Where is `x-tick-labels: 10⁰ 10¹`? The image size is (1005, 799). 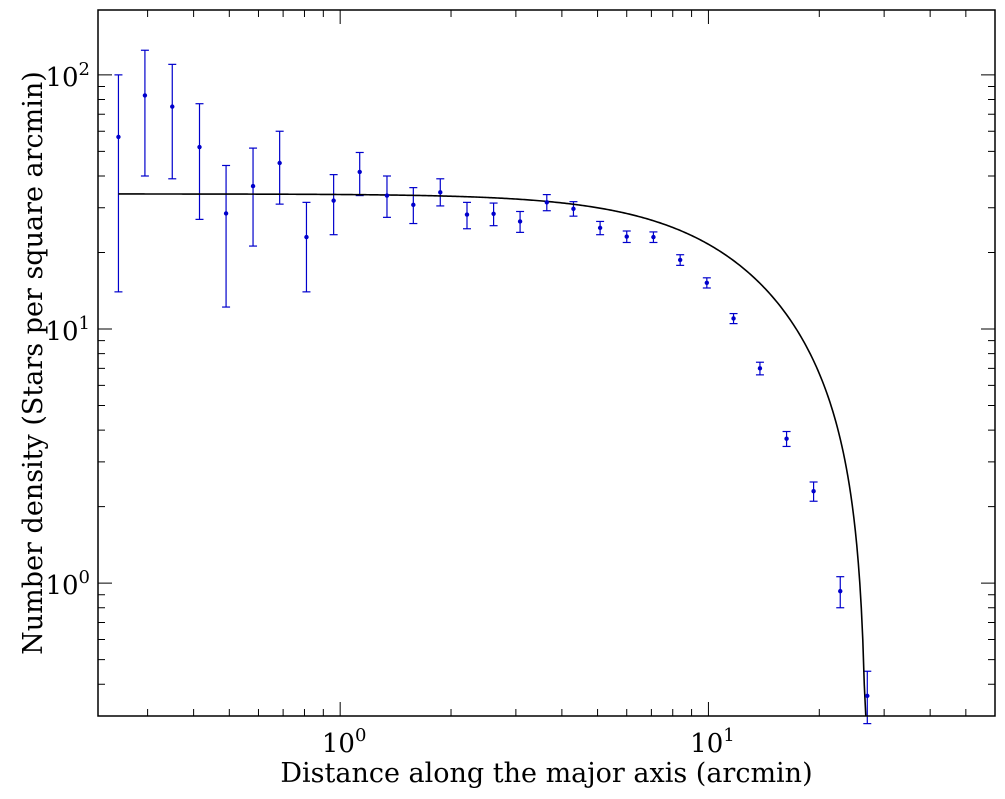 x-tick-labels: 10⁰ 10¹ is located at coordinates (528, 742).